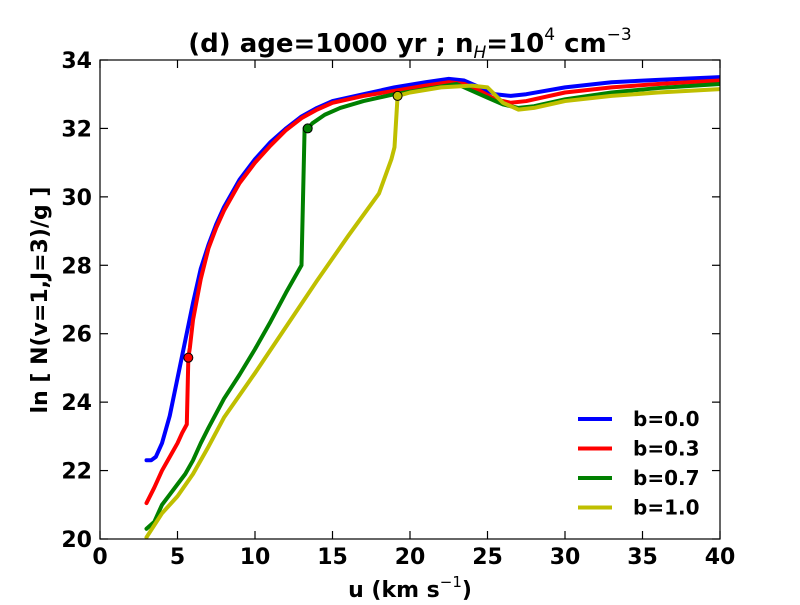  Describe the element at coordinates (255, 557) in the screenshot. I see `x-tick-label: 10` at that location.